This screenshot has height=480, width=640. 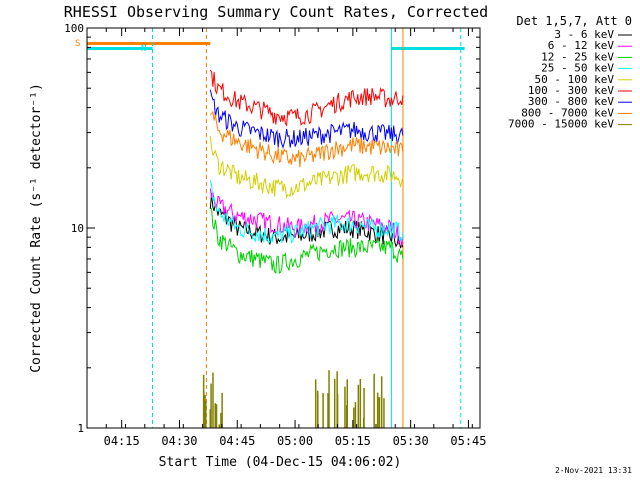 What do you see at coordinates (353, 441) in the screenshot?
I see `x-tick-label: 05:15` at bounding box center [353, 441].